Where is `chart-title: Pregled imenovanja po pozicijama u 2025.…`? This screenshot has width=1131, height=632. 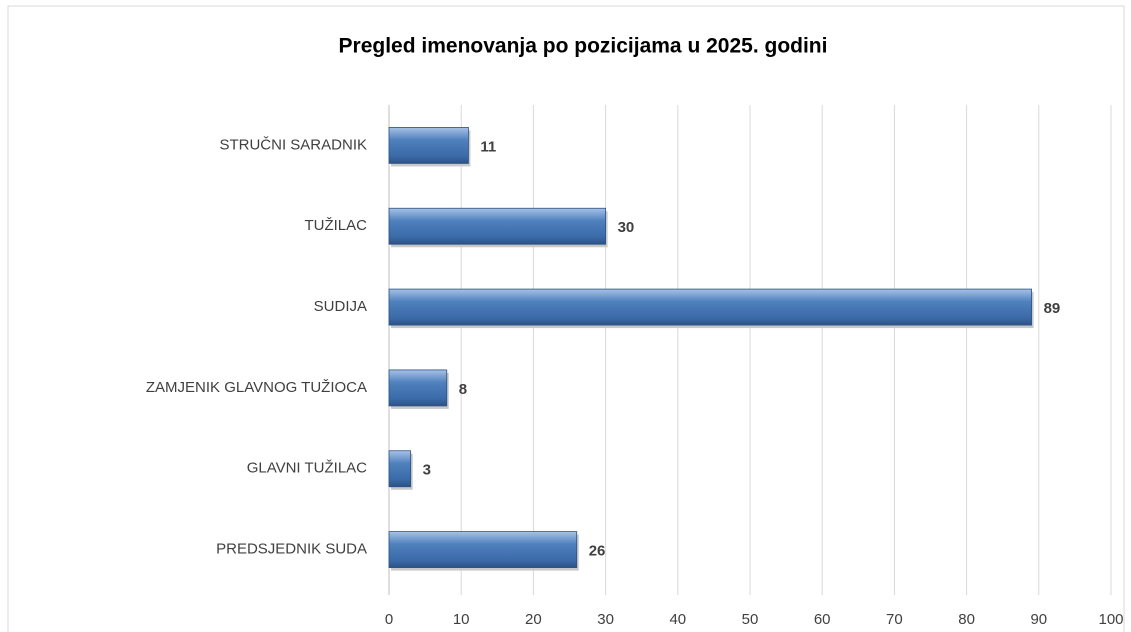 chart-title: Pregled imenovanja po pozicijama u 2025.… is located at coordinates (583, 46).